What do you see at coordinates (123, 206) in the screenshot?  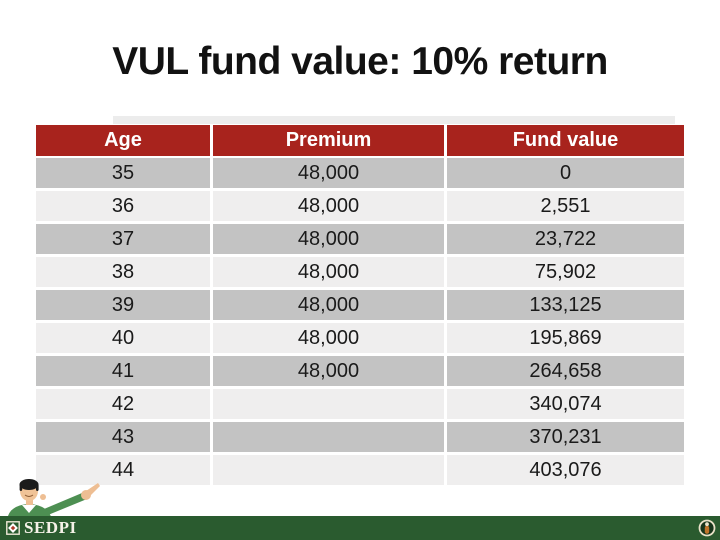 I see `age-cell: 36` at bounding box center [123, 206].